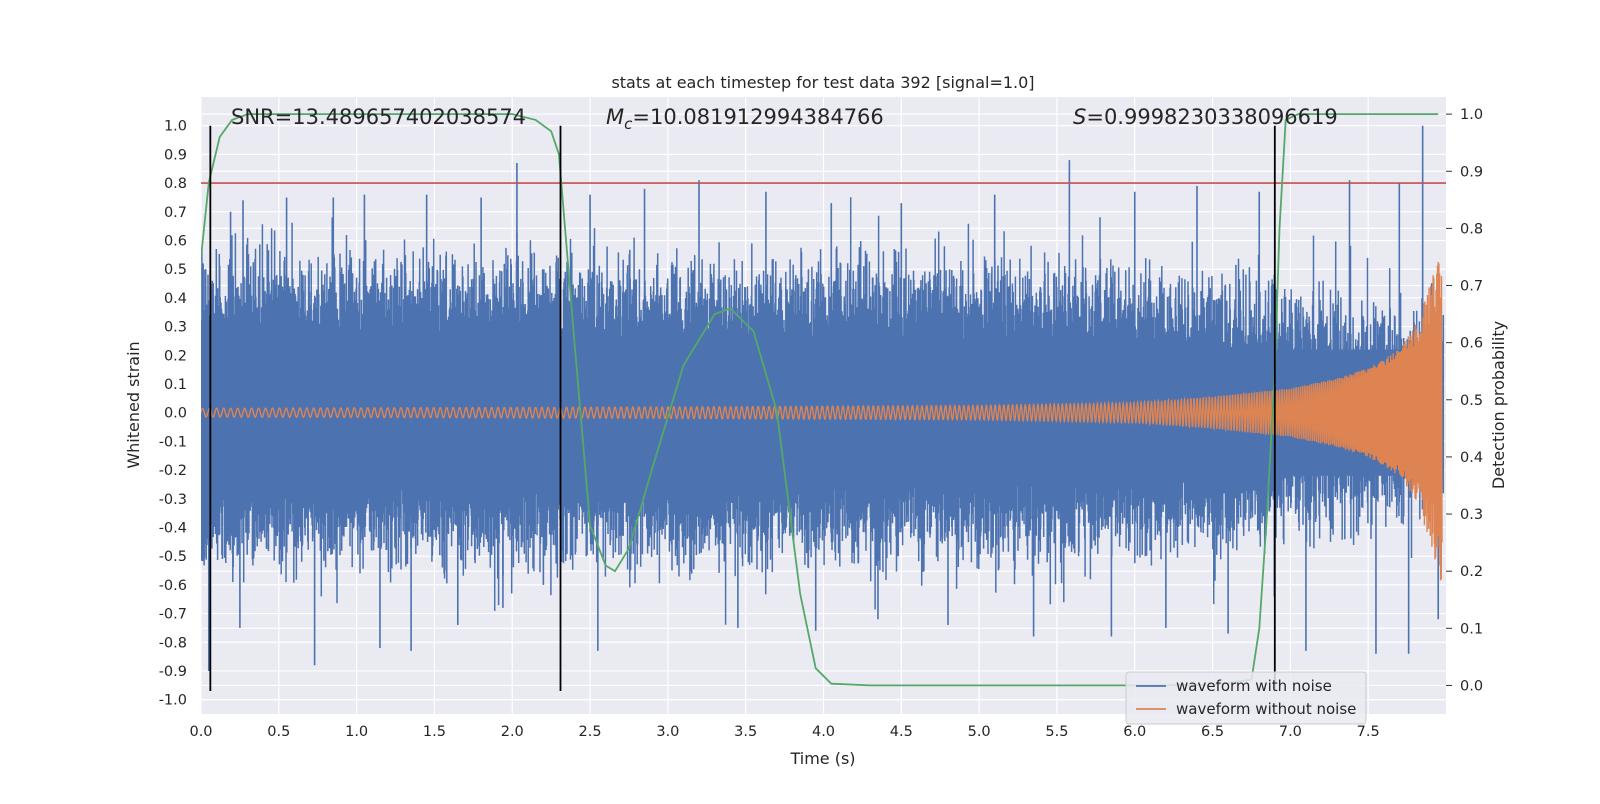 The image size is (1600, 804). What do you see at coordinates (615, 117) in the screenshot?
I see `chirp-mass-symbol: M` at bounding box center [615, 117].